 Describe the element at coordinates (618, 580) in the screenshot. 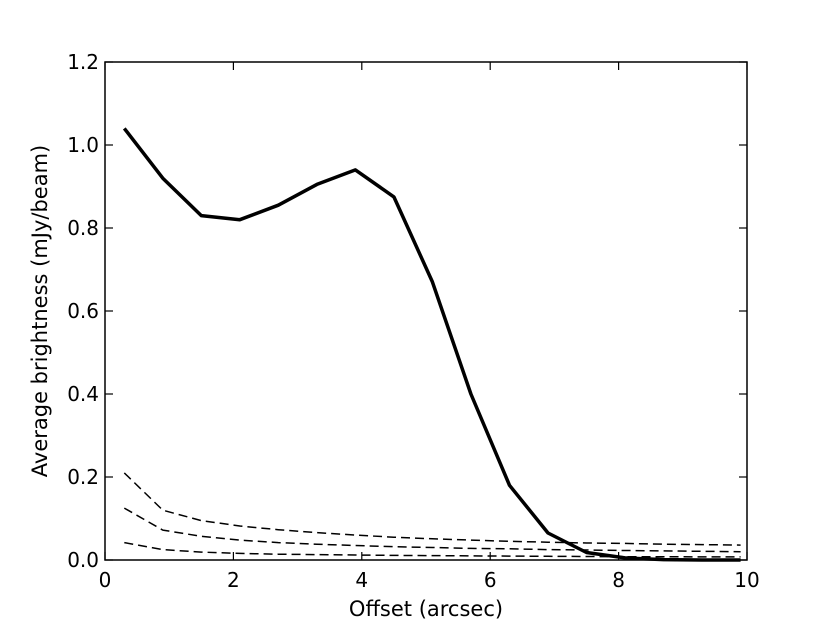

I see `x-tick-label: 8` at that location.